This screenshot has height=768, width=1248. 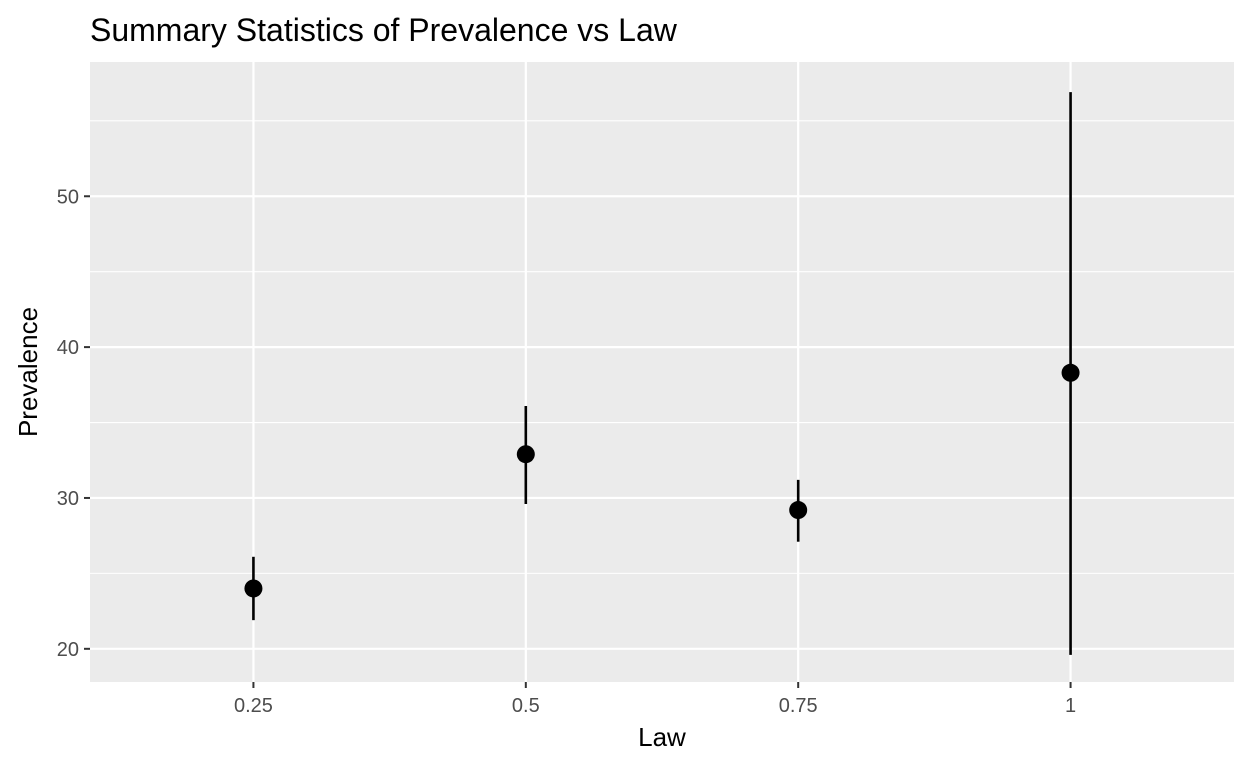 What do you see at coordinates (68, 499) in the screenshot?
I see `y-tick-label: 30` at bounding box center [68, 499].